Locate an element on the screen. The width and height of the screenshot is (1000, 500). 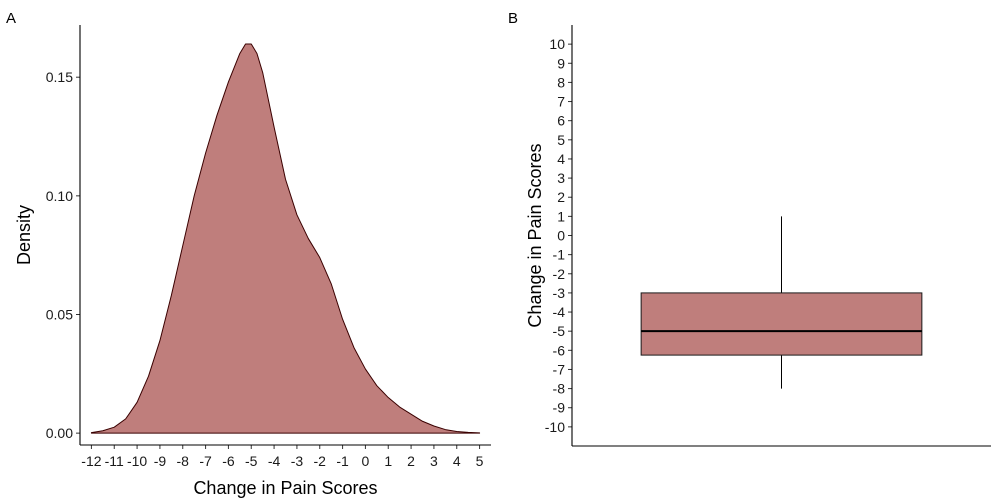
x-tick-label: 5 is located at coordinates (480, 461).